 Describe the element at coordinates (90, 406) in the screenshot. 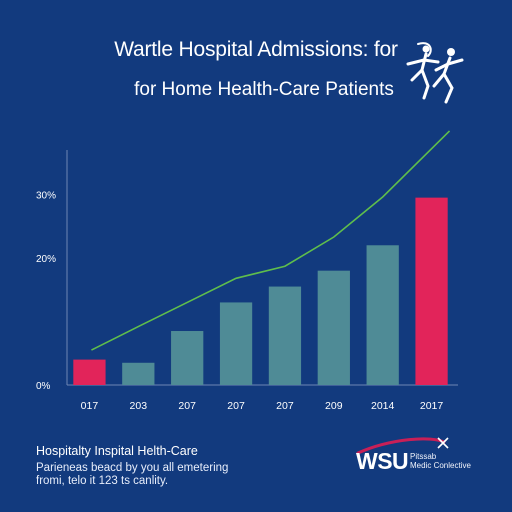

I see `x-tick-label: 017` at that location.